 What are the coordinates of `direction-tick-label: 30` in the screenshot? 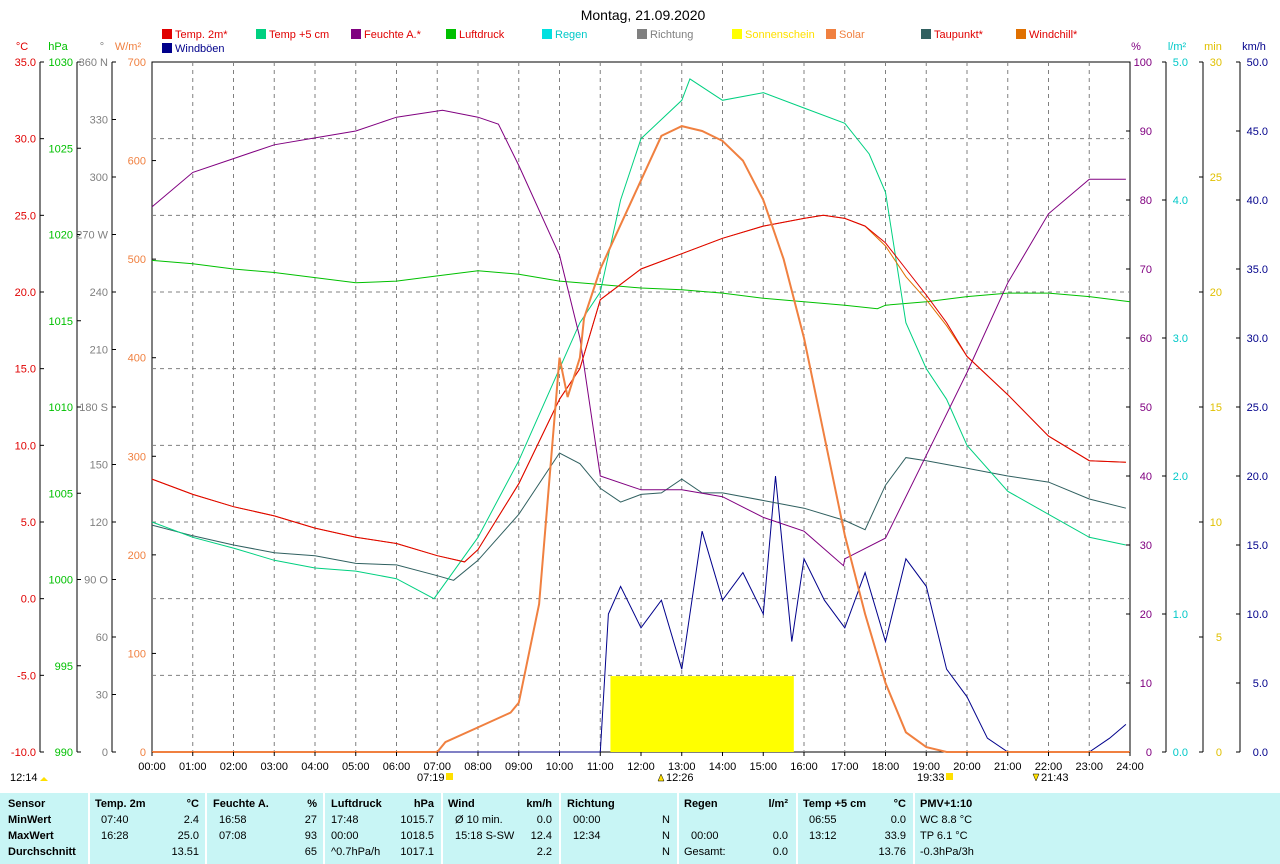 It's located at (102, 696).